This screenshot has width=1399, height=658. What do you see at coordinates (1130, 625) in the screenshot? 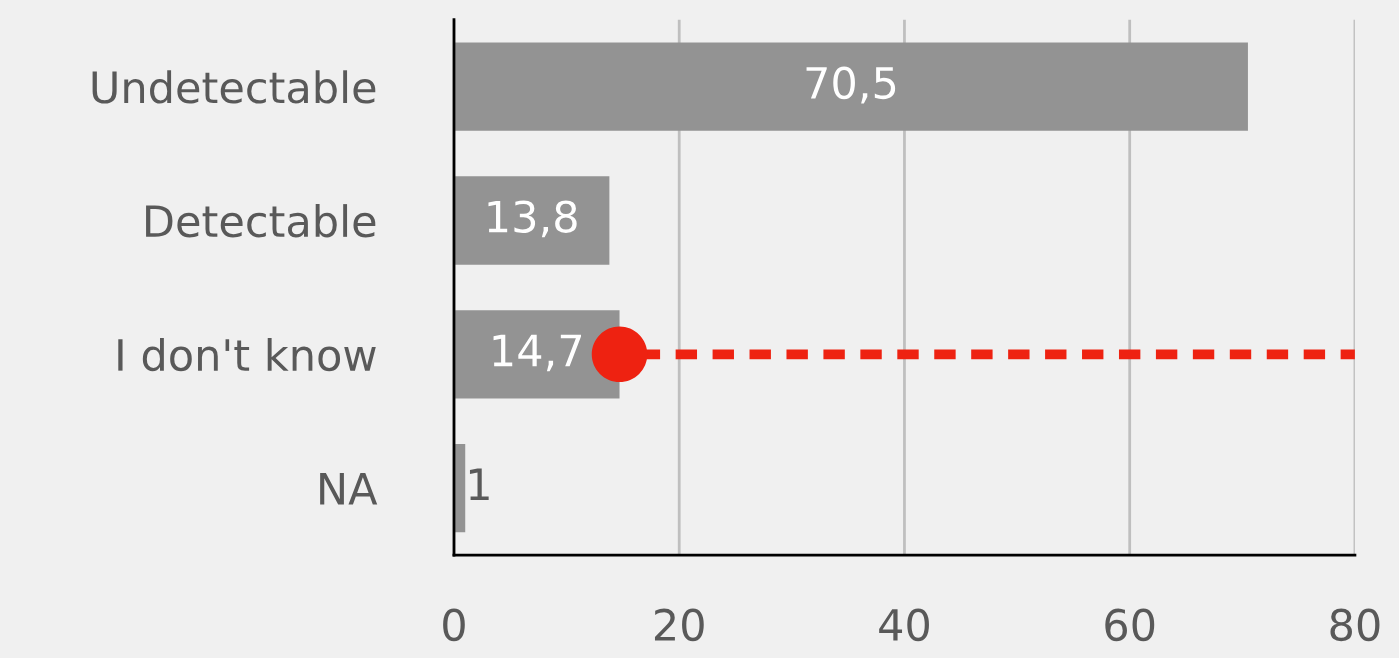
I see `x-tick-label: 60` at bounding box center [1130, 625].